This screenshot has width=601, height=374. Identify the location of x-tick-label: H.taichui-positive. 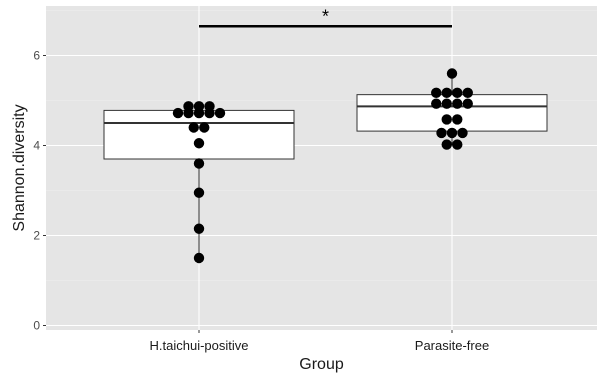
(199, 345).